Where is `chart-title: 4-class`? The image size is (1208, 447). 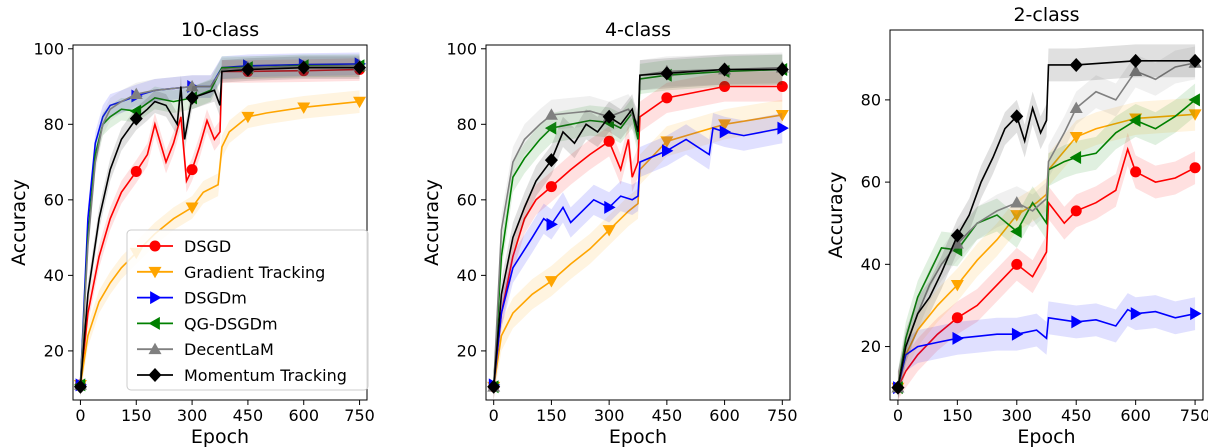 chart-title: 4-class is located at coordinates (638, 30).